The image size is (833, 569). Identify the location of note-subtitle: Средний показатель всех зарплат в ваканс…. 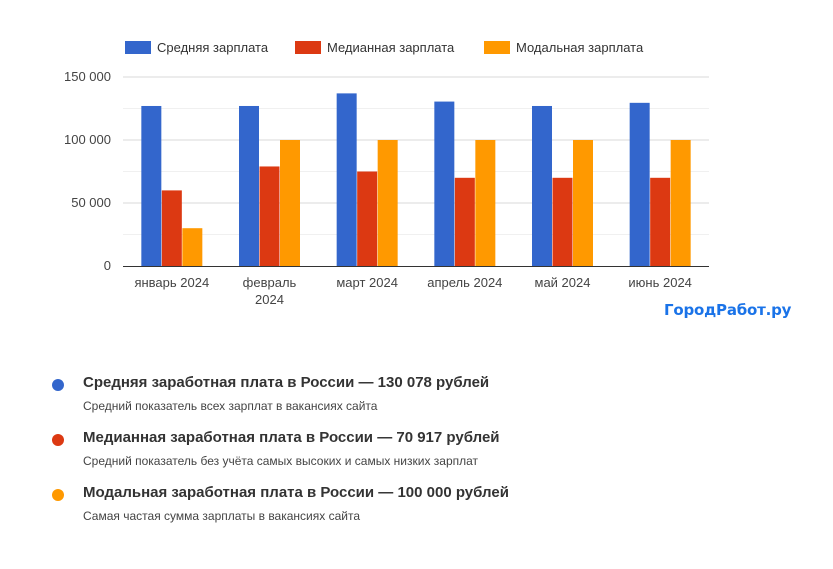
(230, 406).